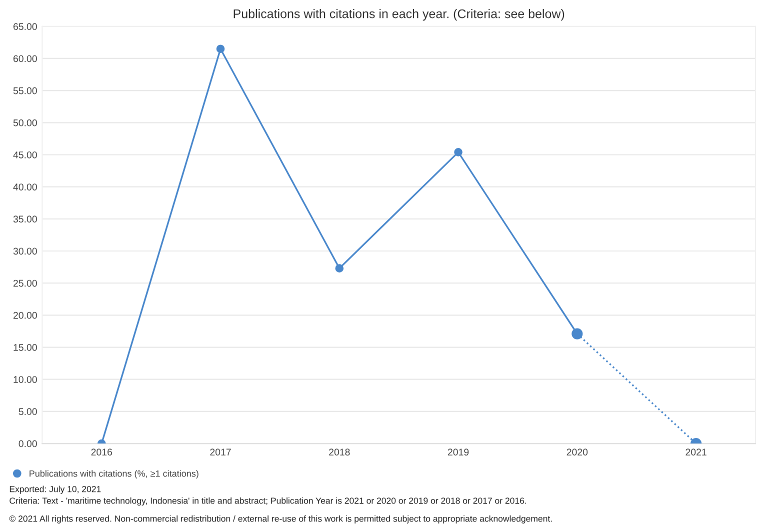 This screenshot has width=767, height=528. What do you see at coordinates (339, 452) in the screenshot?
I see `x-tick-label: 2018` at bounding box center [339, 452].